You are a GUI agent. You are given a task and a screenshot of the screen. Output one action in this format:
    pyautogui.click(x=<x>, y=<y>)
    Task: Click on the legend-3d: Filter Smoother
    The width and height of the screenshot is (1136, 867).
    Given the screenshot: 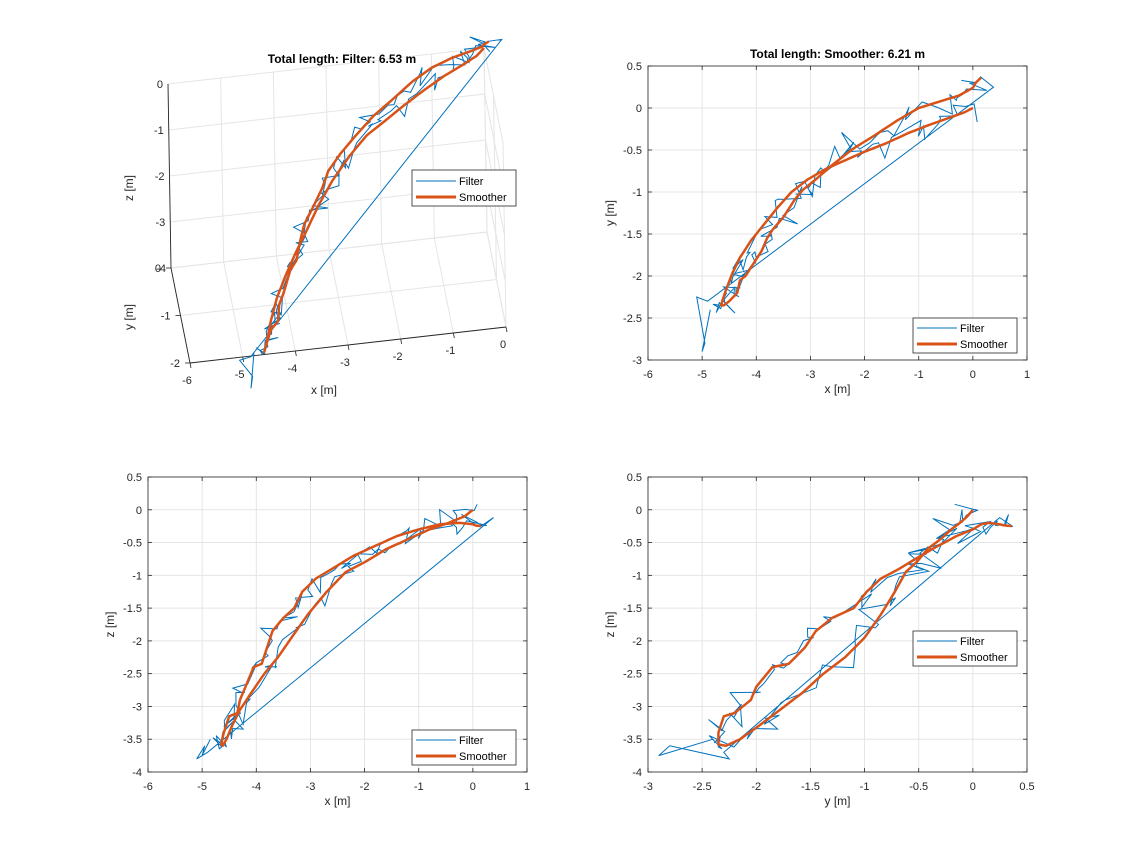 What is the action you would take?
    pyautogui.click(x=464, y=188)
    